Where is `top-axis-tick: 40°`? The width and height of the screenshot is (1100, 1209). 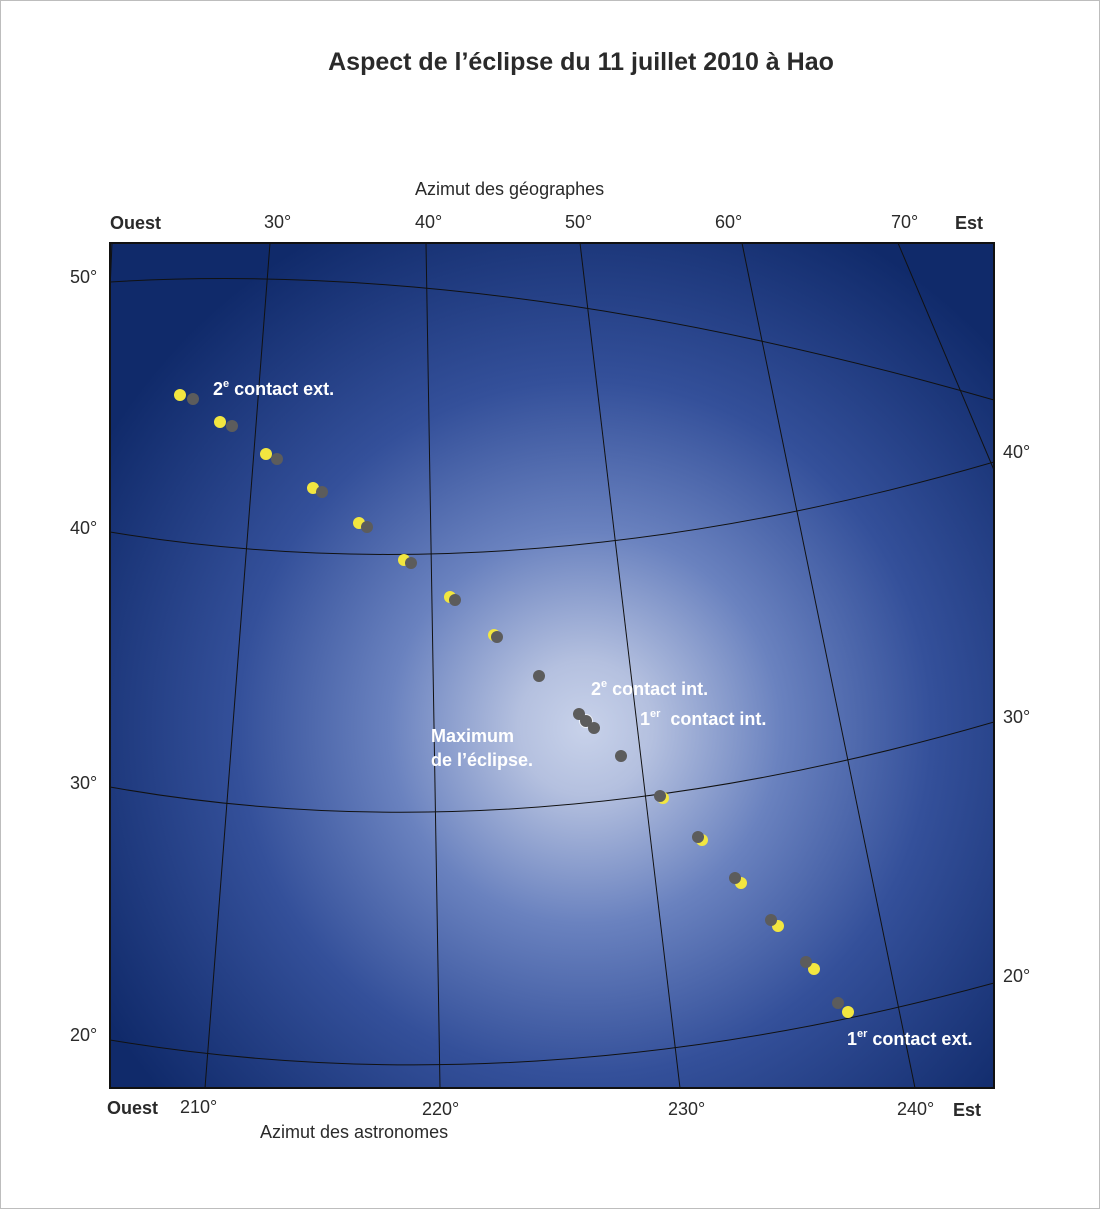 top-axis-tick: 40° is located at coordinates (429, 222).